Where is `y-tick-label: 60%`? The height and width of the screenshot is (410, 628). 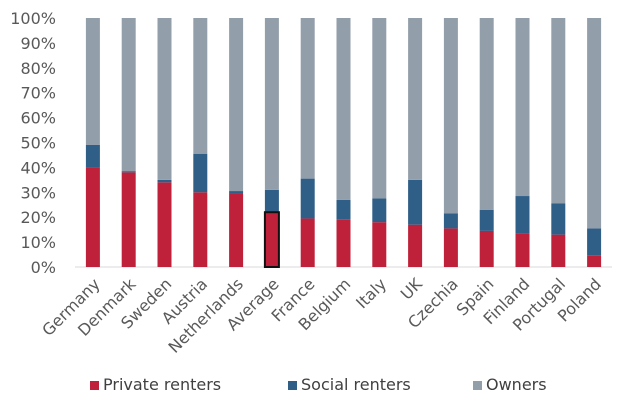 y-tick-label: 60% is located at coordinates (38, 118).